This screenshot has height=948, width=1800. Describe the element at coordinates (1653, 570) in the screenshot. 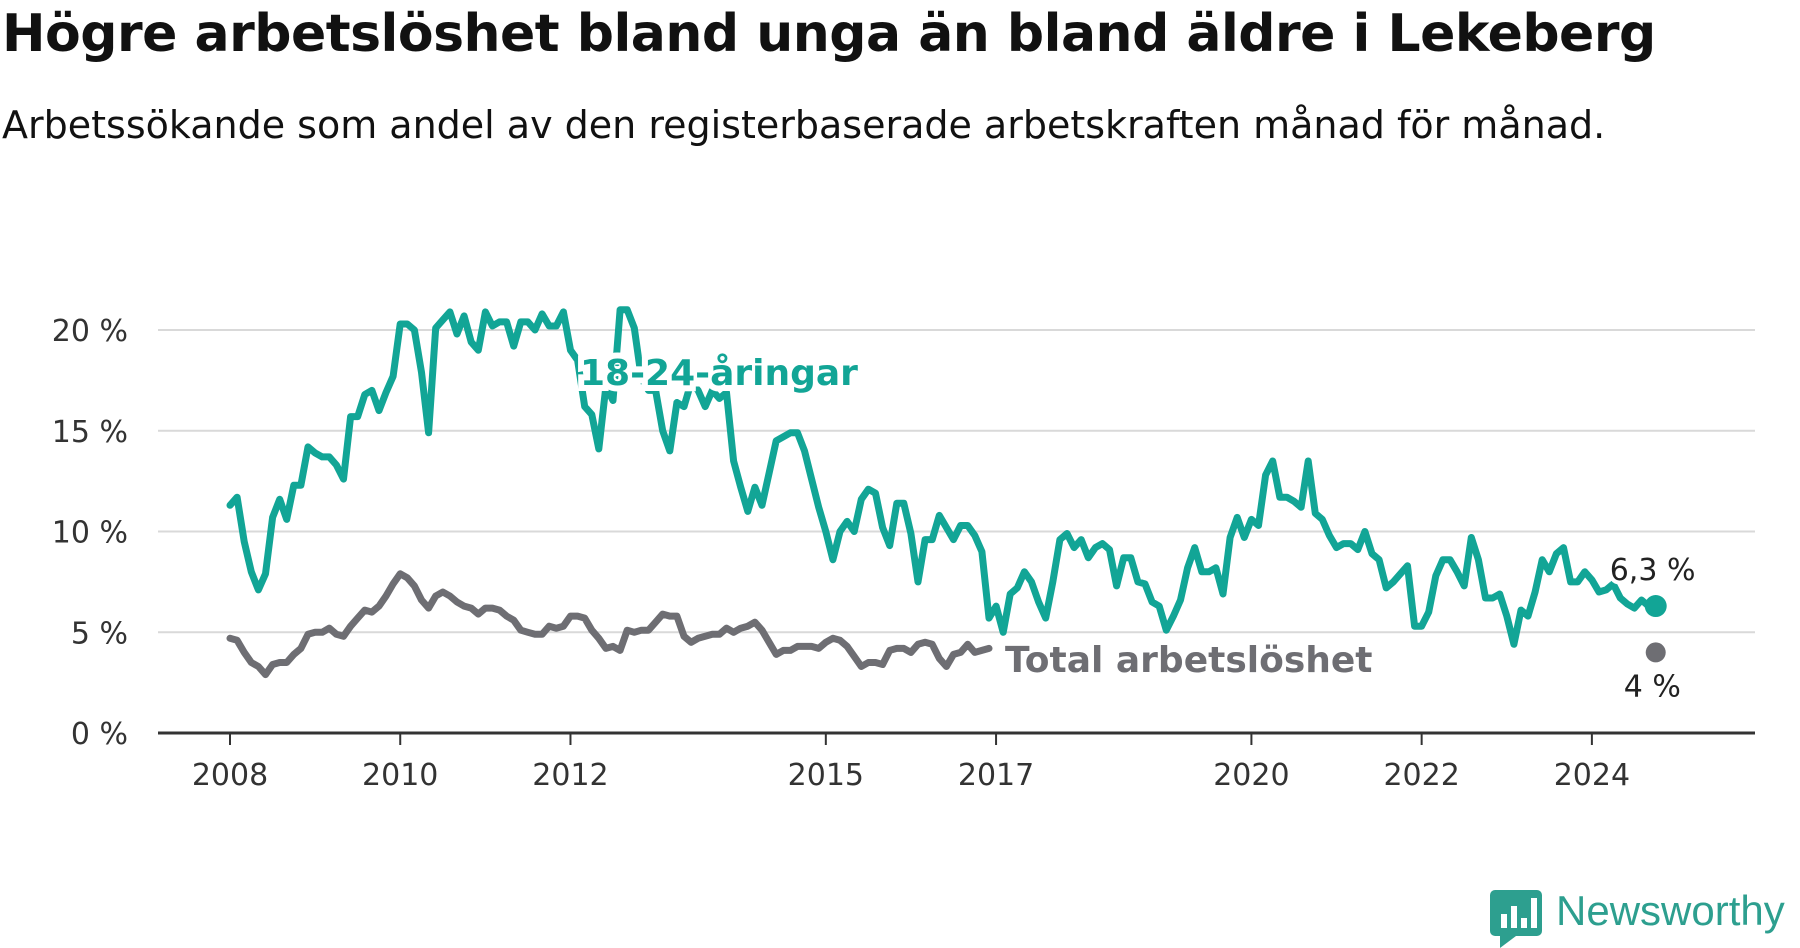

I see `series-end-label-18-24-åringar: 6,3 %` at that location.